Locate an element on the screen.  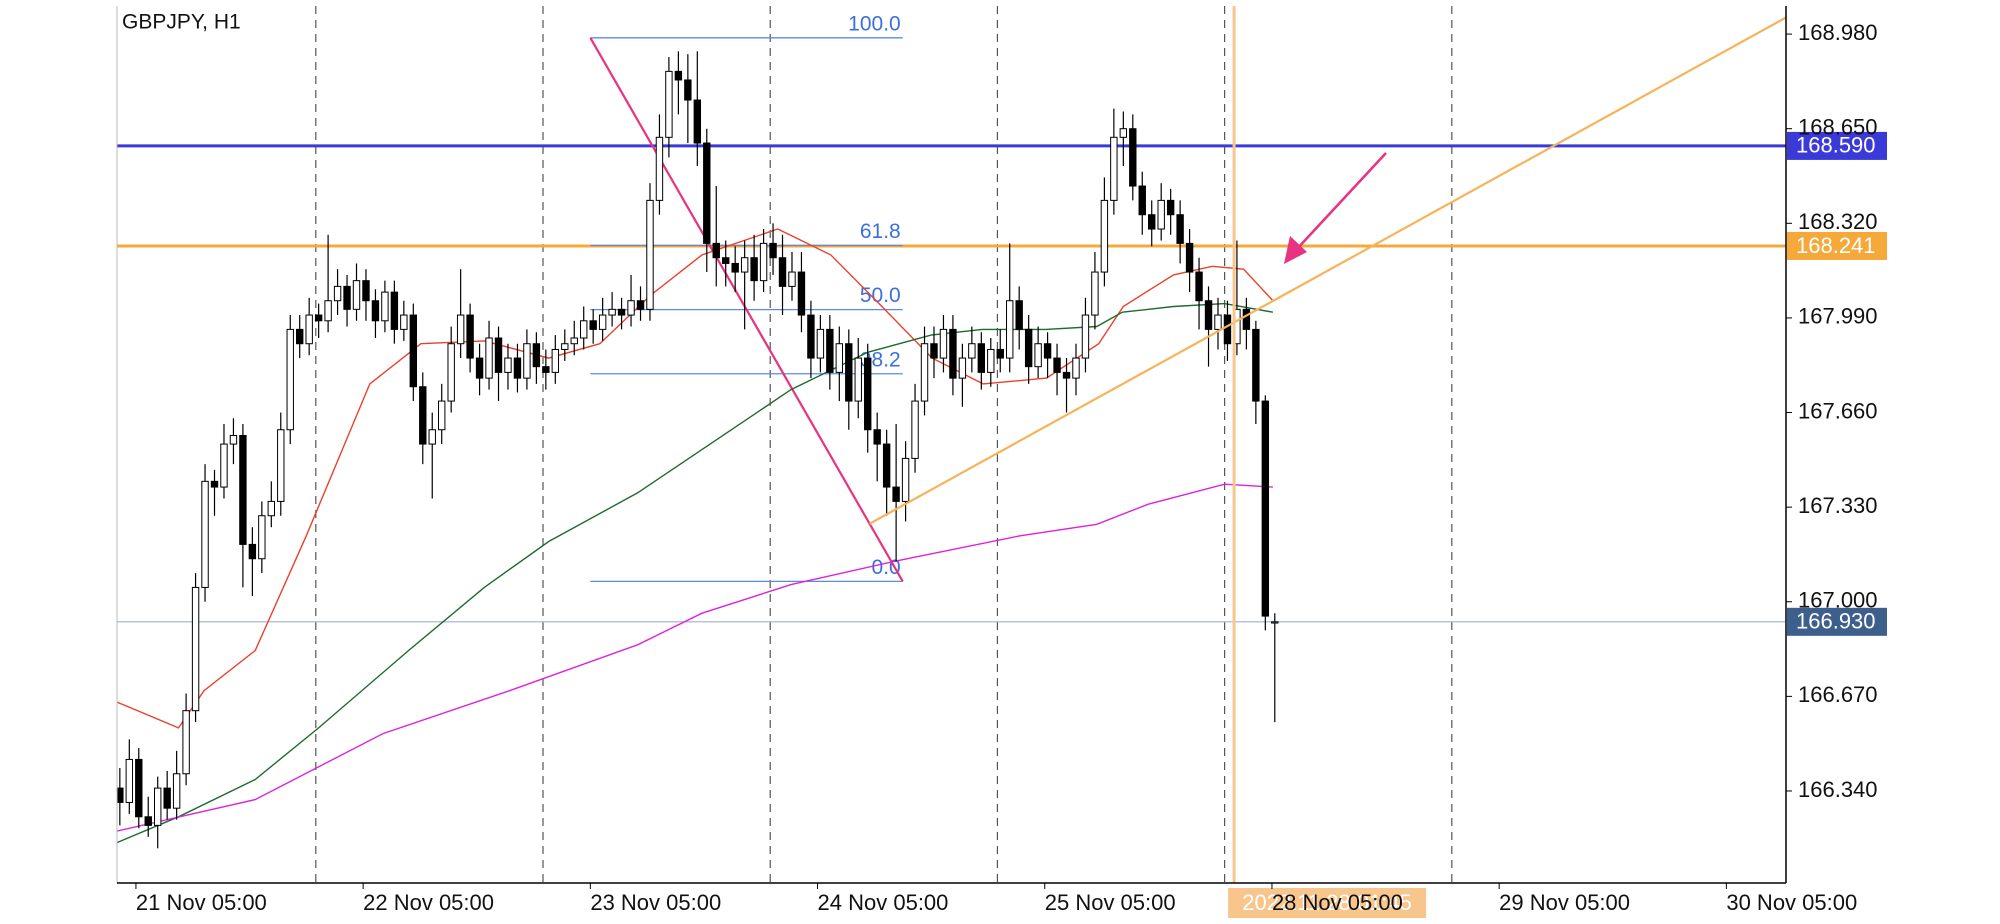
y-tick-label: 167.990 is located at coordinates (1838, 316).